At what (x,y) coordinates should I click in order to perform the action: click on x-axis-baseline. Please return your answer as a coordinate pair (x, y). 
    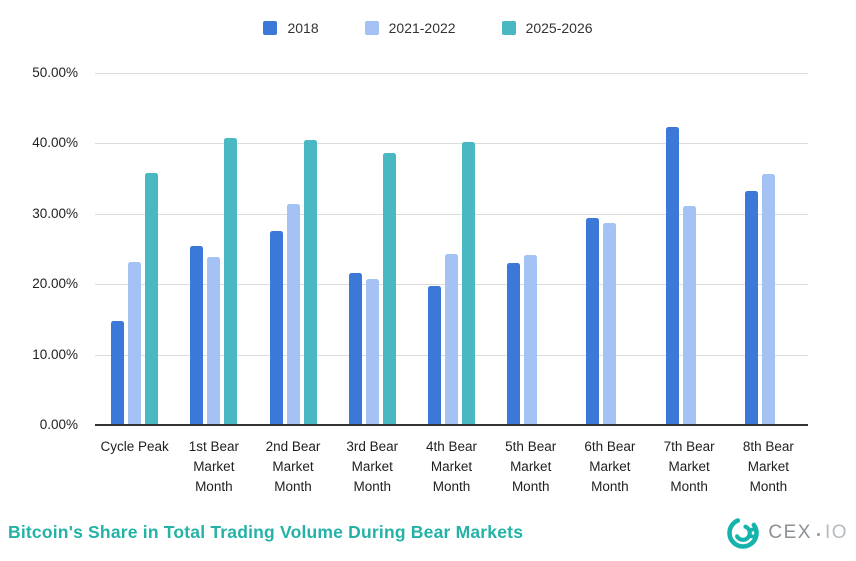
    Looking at the image, I should click on (451, 425).